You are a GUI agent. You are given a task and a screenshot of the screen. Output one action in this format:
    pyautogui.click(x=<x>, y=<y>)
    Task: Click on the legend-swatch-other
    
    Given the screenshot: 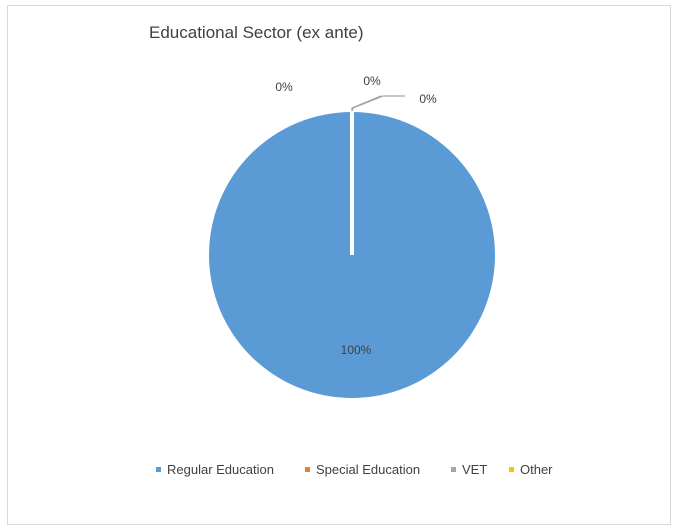 What is the action you would take?
    pyautogui.click(x=511, y=469)
    